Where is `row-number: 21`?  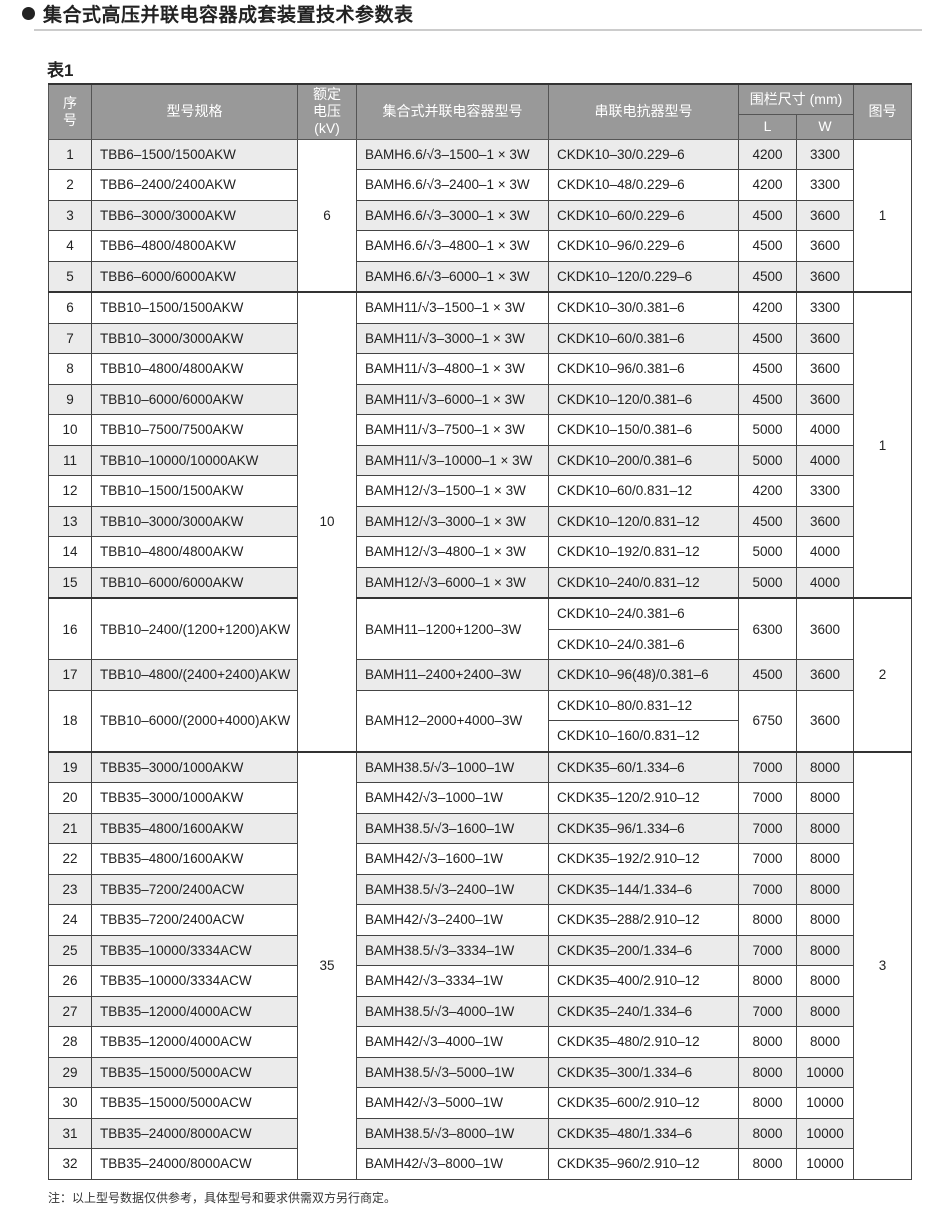
row-number: 21 is located at coordinates (70, 828).